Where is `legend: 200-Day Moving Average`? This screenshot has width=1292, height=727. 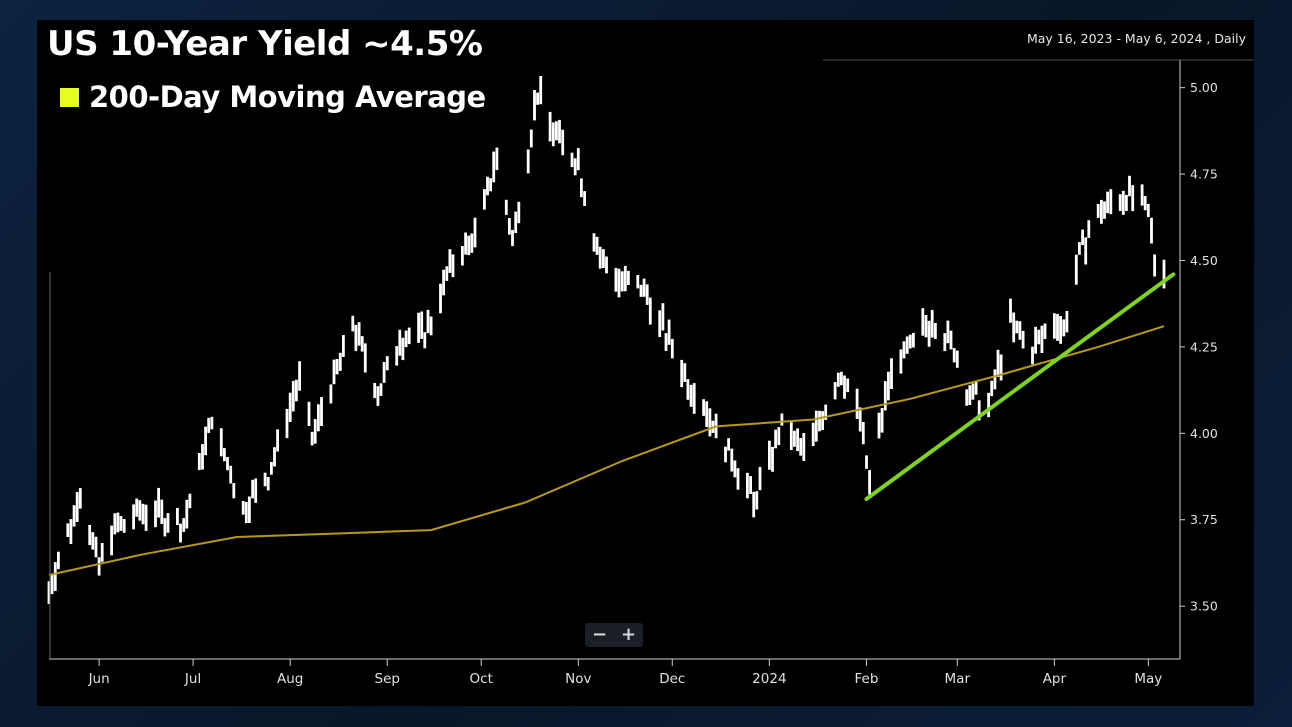
legend: 200-Day Moving Average is located at coordinates (273, 97).